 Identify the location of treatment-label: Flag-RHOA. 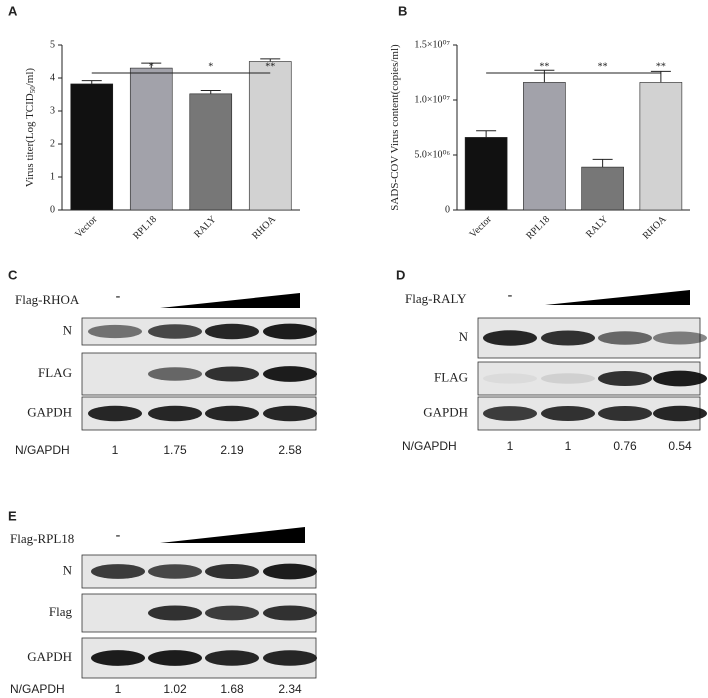
(47, 299).